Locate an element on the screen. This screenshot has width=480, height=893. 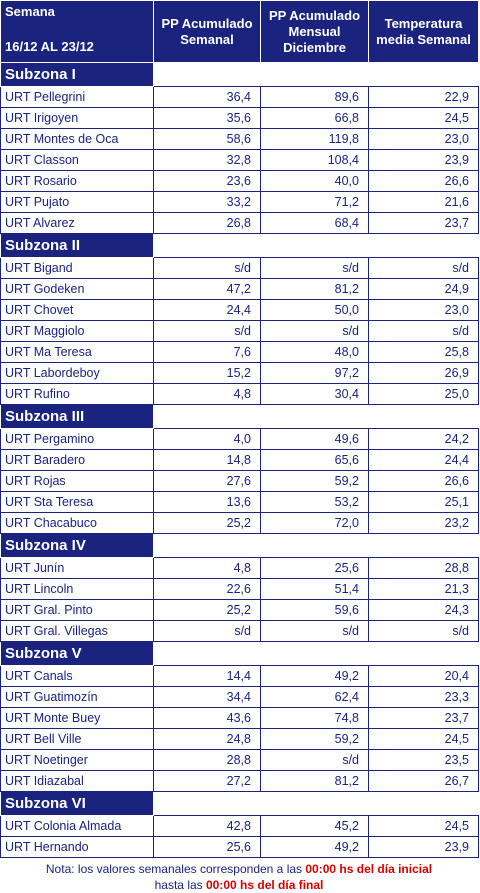
station-name: URT Classon is located at coordinates (77, 160).